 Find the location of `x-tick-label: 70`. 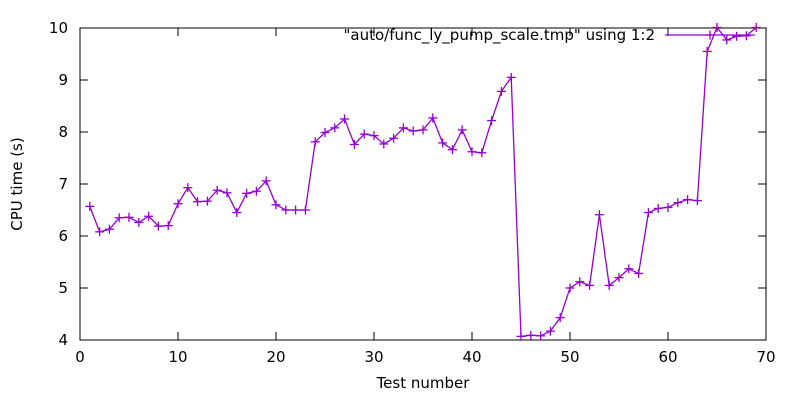

x-tick-label: 70 is located at coordinates (765, 357).